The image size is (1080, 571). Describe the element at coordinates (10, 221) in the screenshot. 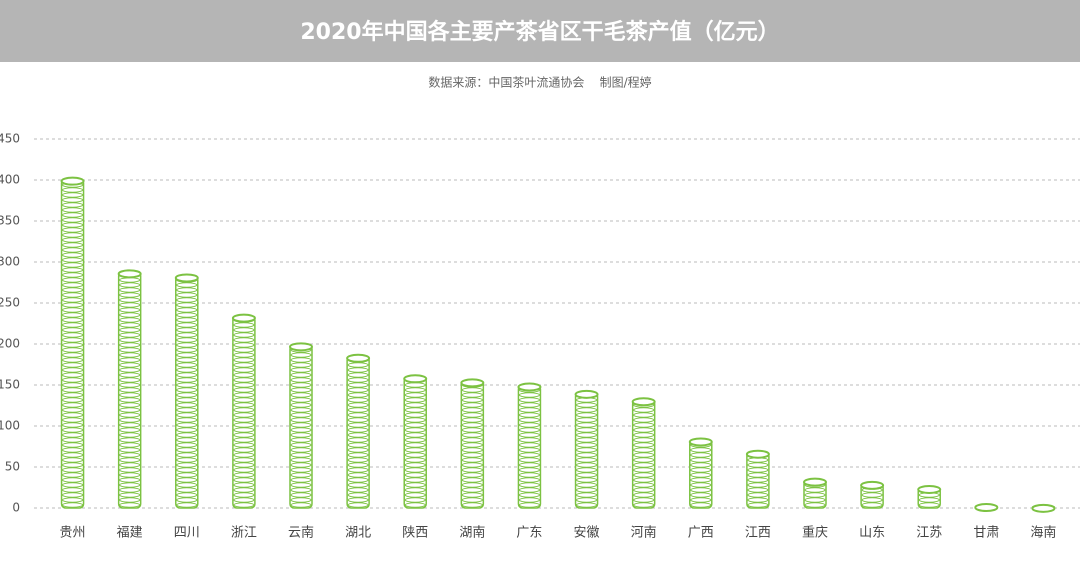

I see `y-tick-label: 350` at that location.